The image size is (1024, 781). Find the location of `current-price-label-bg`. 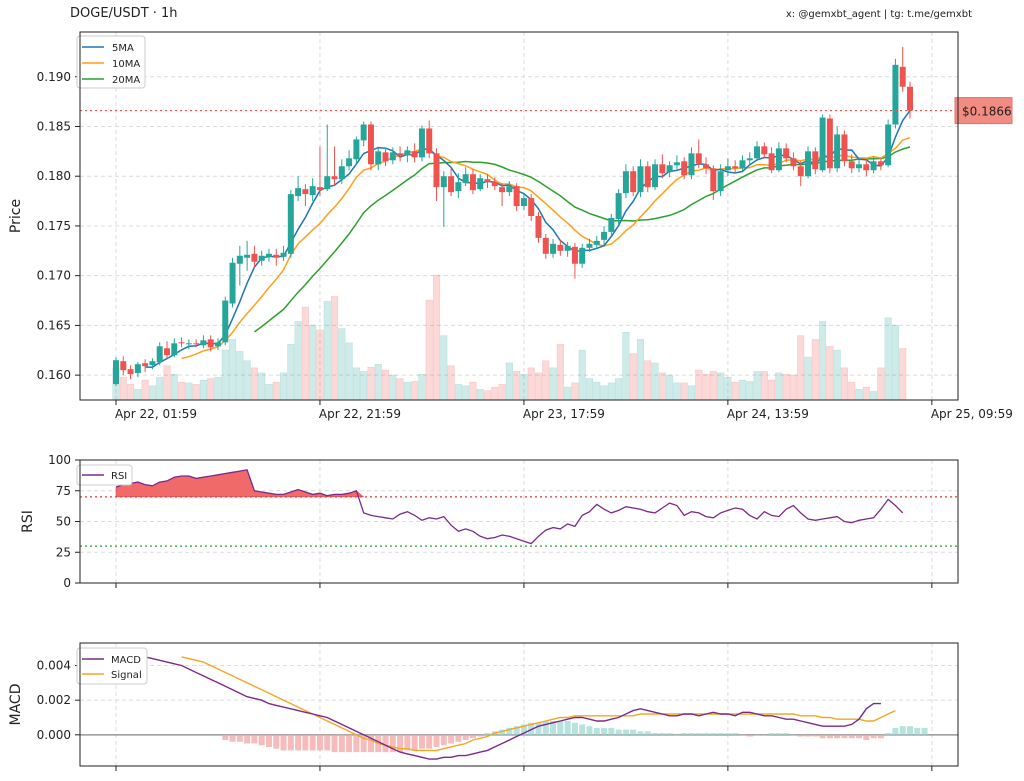

current-price-label-bg is located at coordinates (983, 111).